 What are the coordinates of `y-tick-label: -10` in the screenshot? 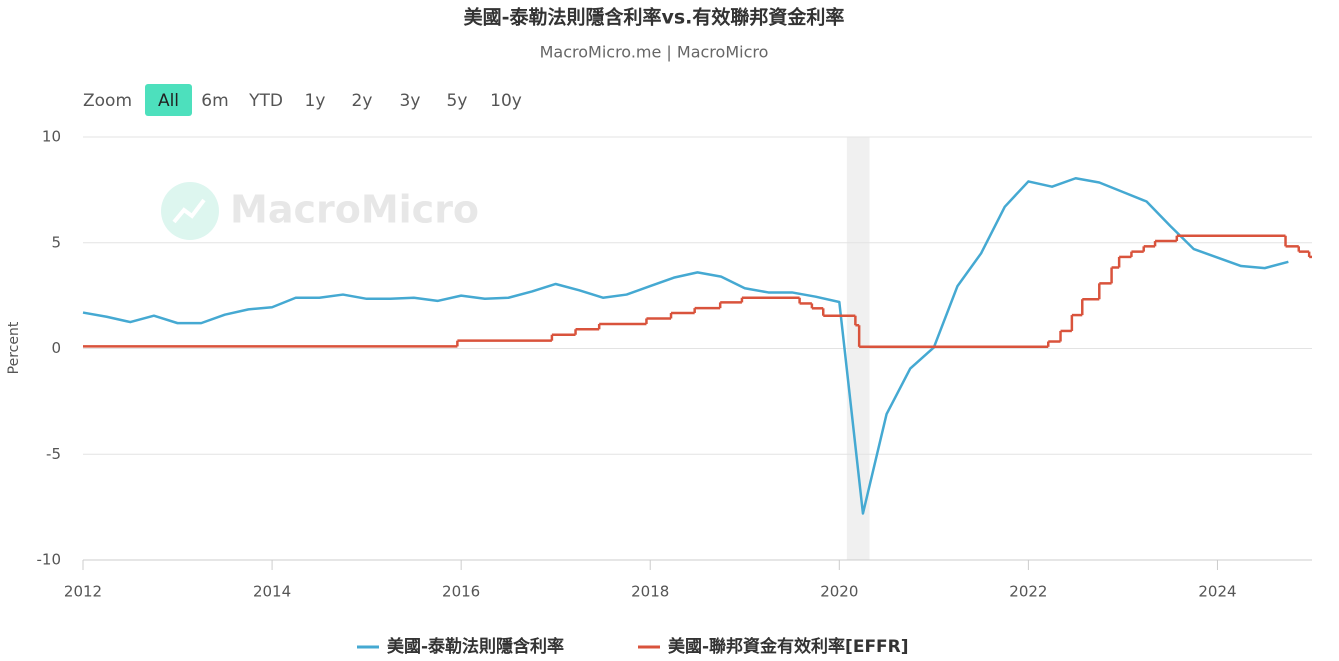 It's located at (49, 560).